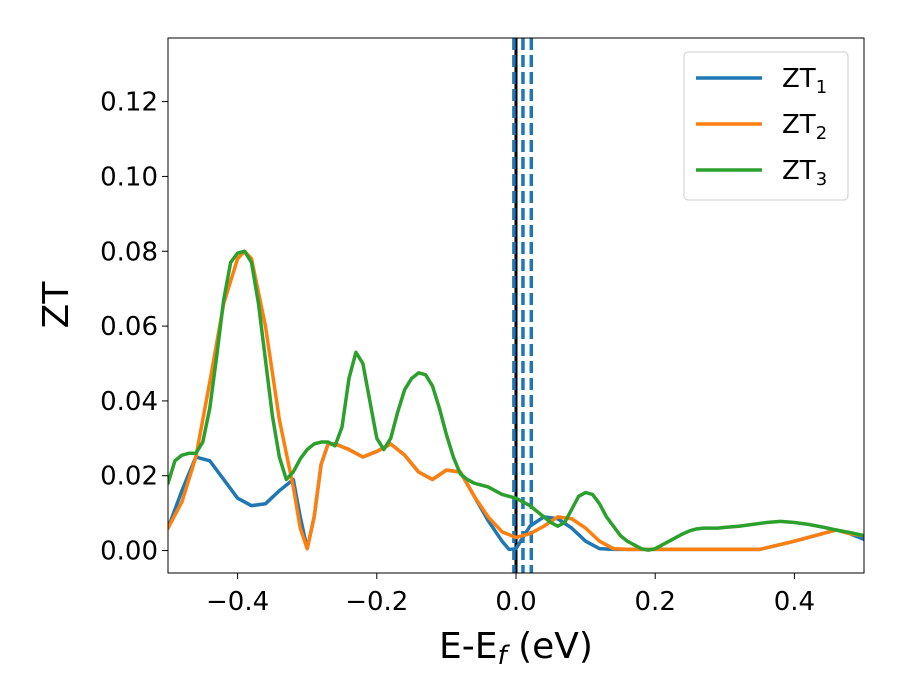 Image resolution: width=900 pixels, height=700 pixels. Describe the element at coordinates (129, 552) in the screenshot. I see `y-tick-label: 0.00` at that location.